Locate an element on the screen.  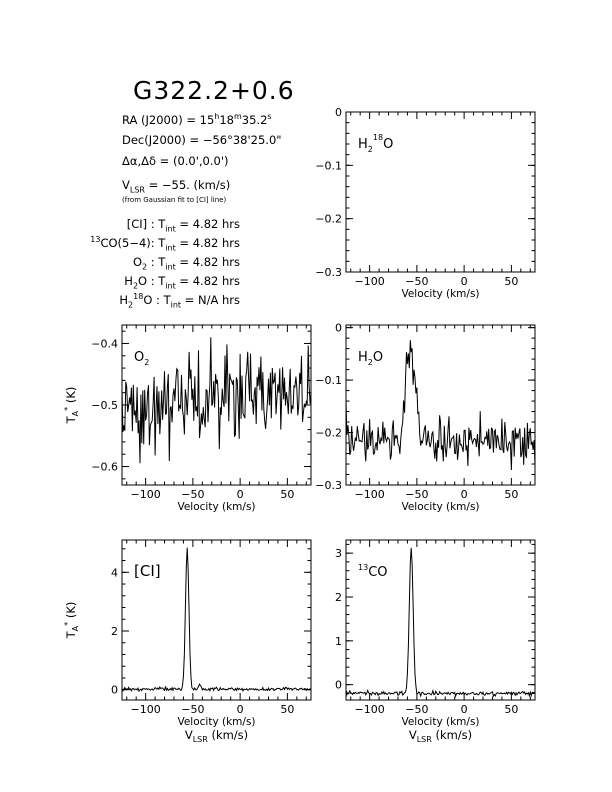
species-label: H218O is located at coordinates (375, 143).